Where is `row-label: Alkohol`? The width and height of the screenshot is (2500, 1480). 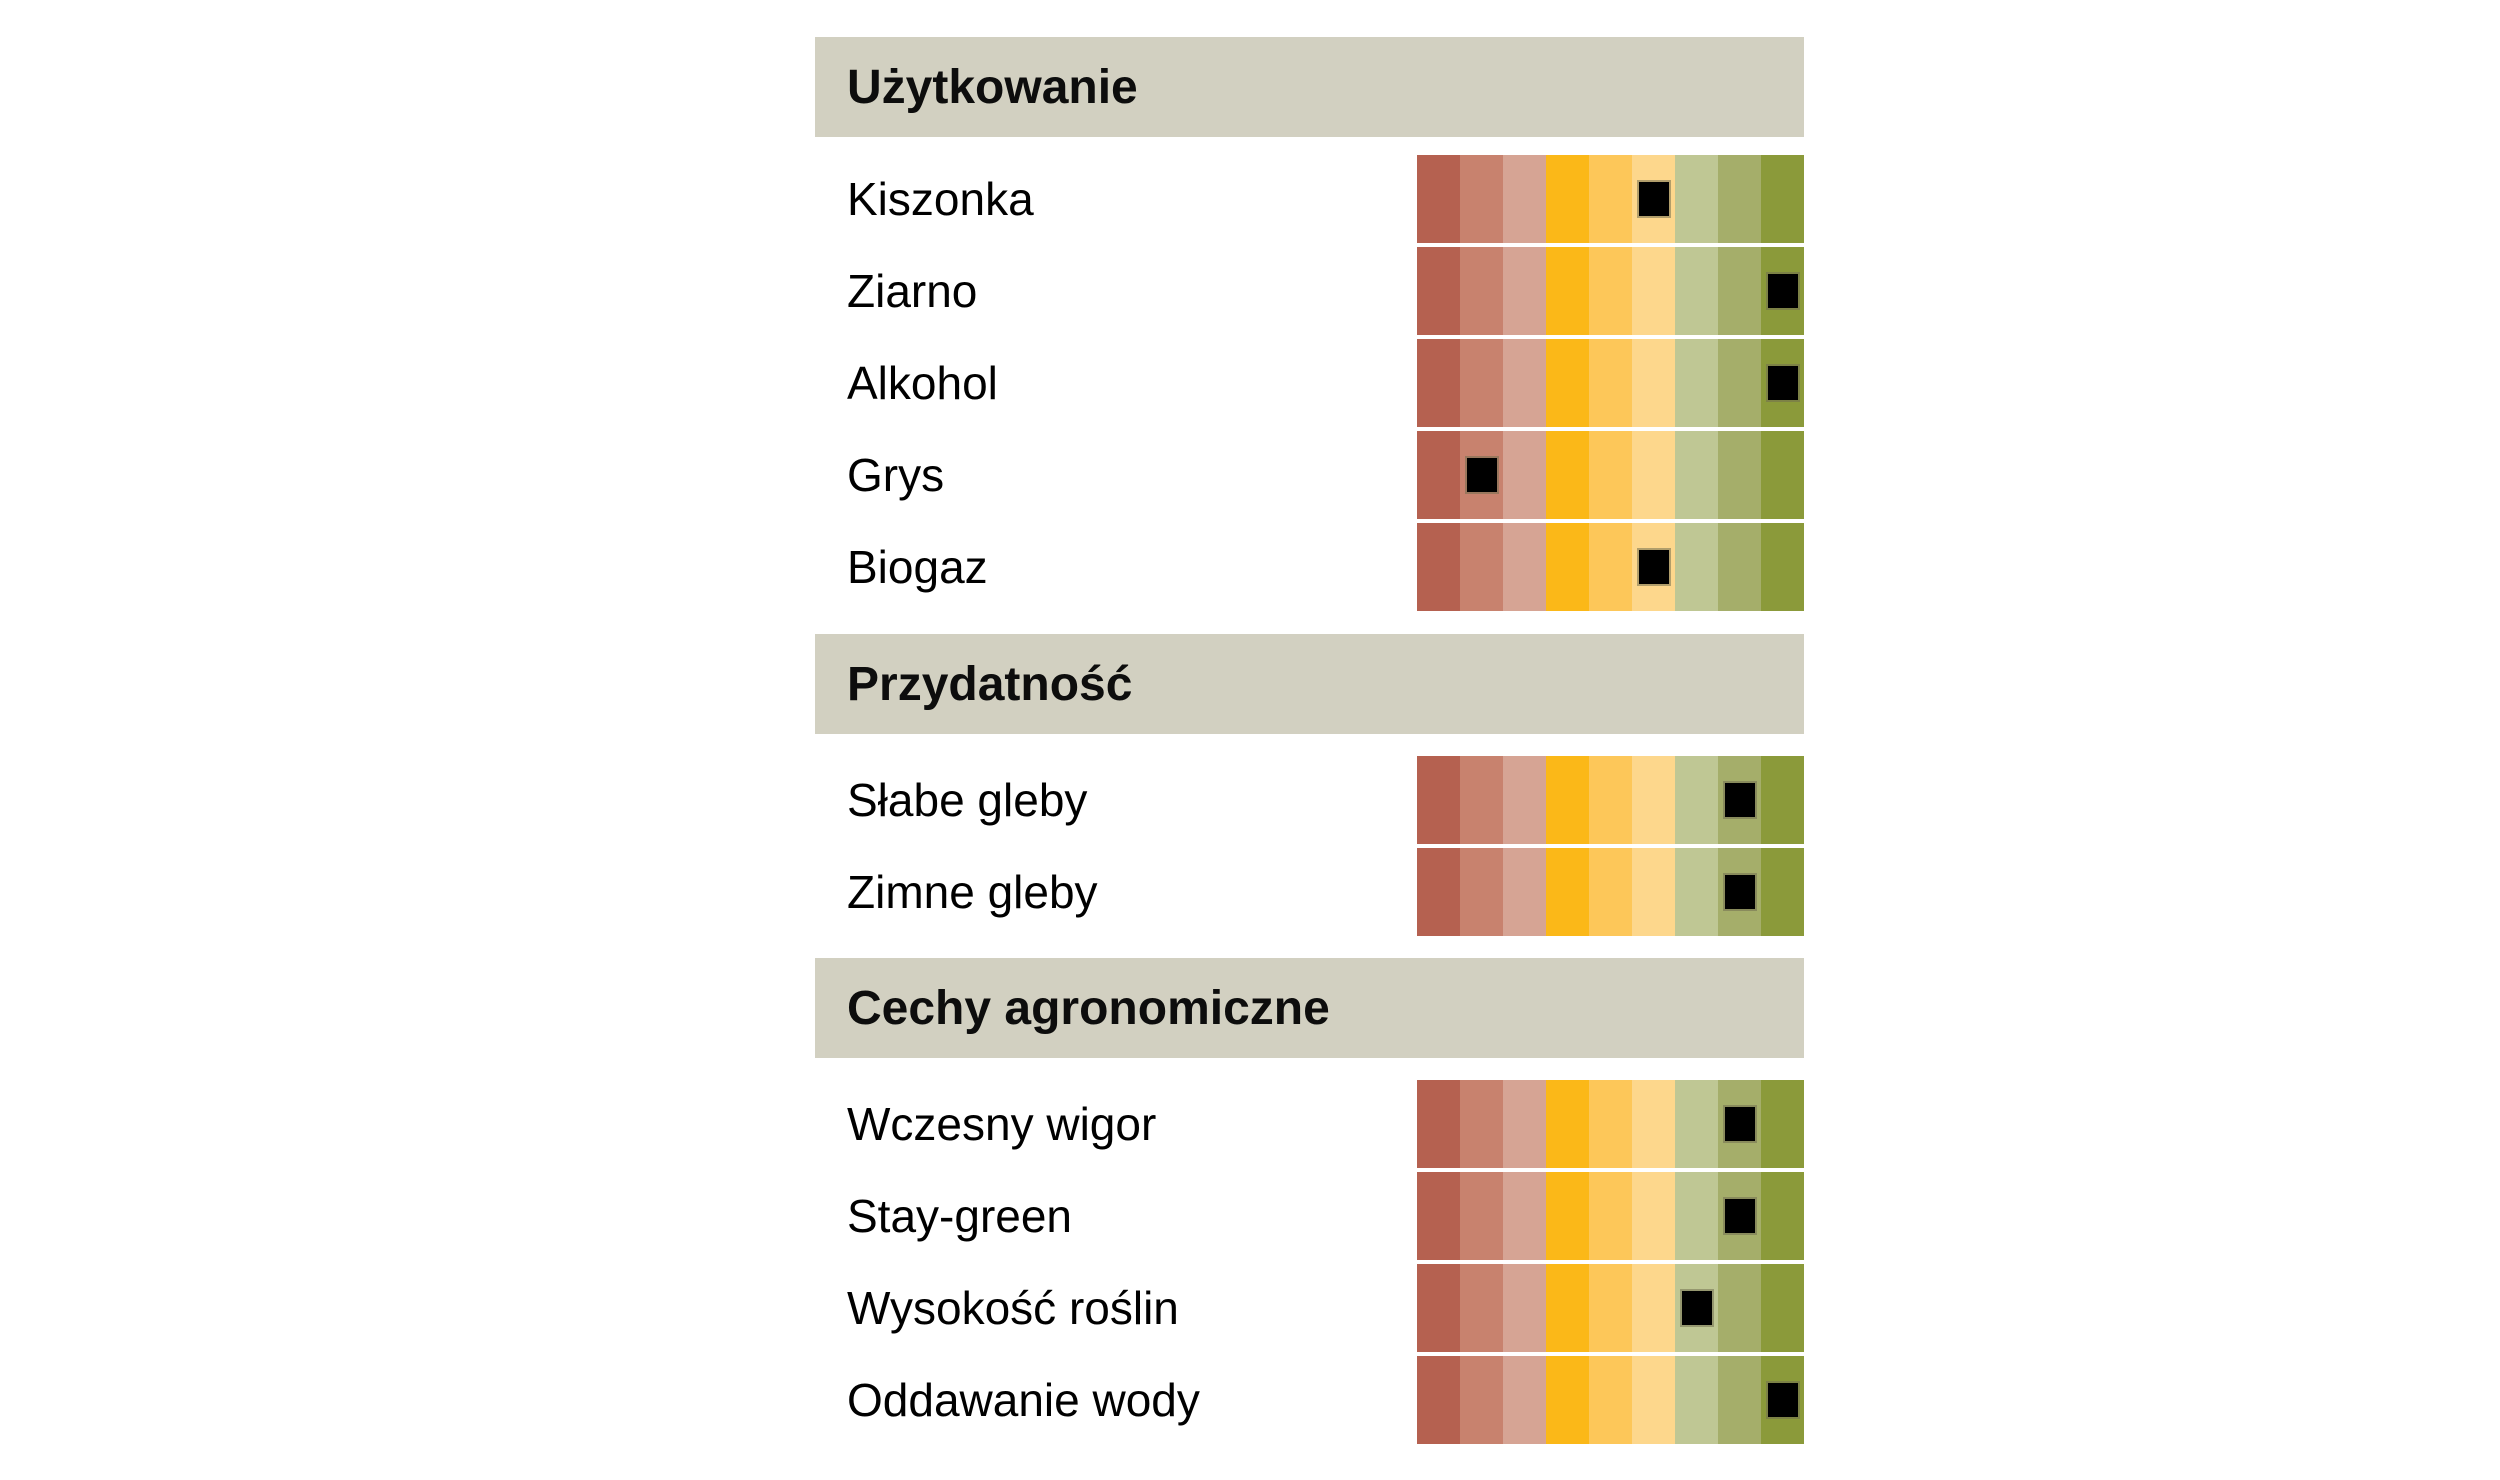 row-label: Alkohol is located at coordinates (922, 383).